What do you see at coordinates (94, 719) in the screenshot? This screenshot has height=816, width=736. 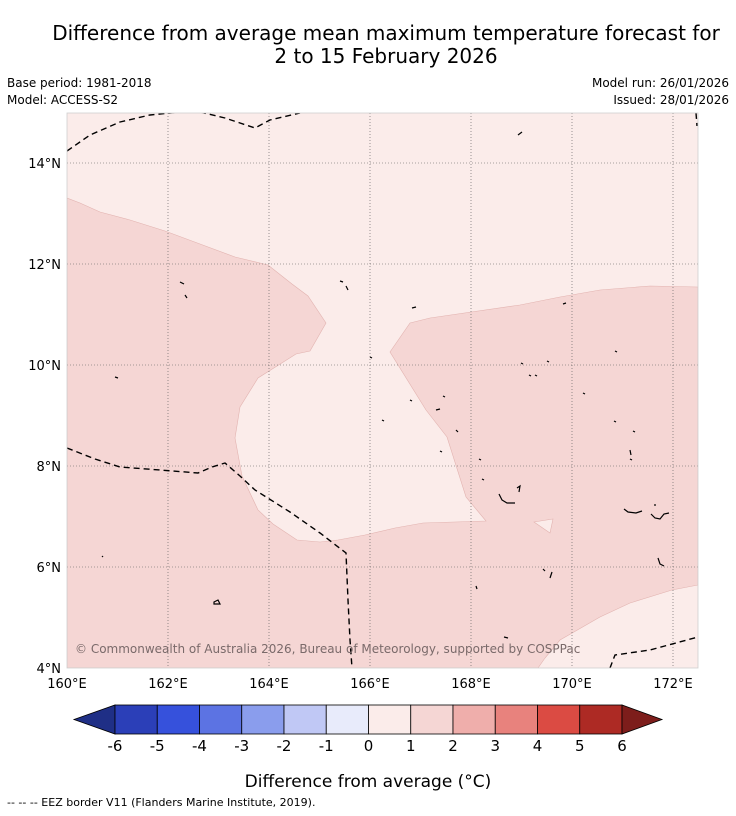 I see `colorbar-arrow-low` at bounding box center [94, 719].